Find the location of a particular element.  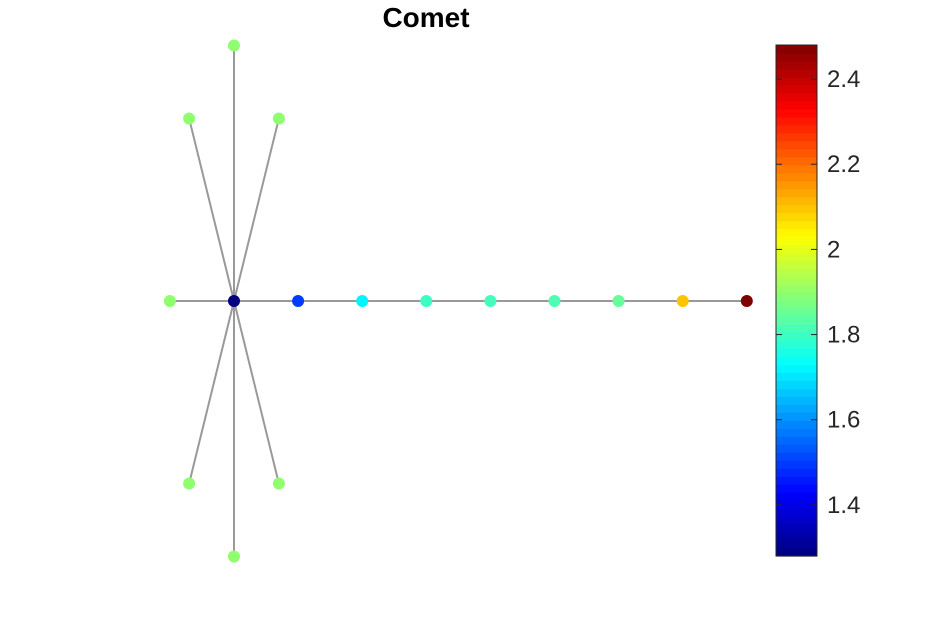

graph-node-n2 is located at coordinates (234, 45).